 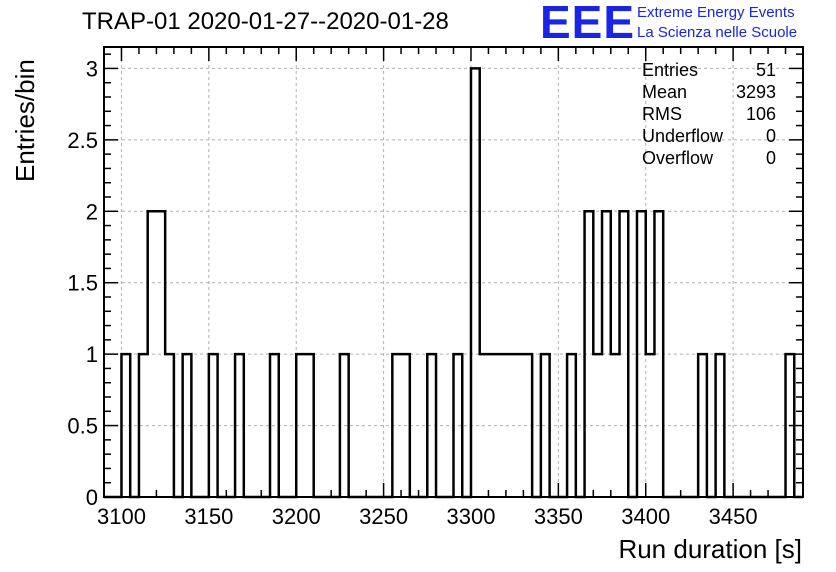 I want to click on y-tick-label: 2, so click(x=92, y=211).